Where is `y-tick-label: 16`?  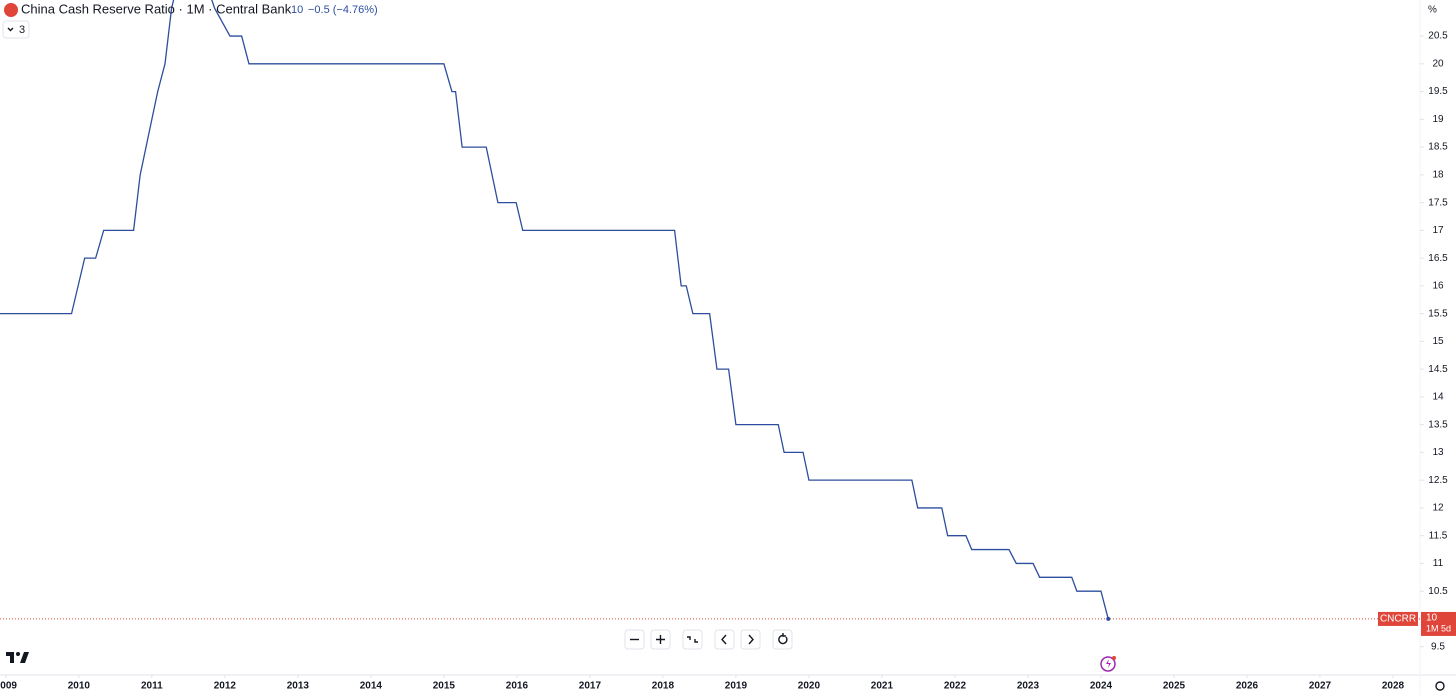 y-tick-label: 16 is located at coordinates (1438, 286).